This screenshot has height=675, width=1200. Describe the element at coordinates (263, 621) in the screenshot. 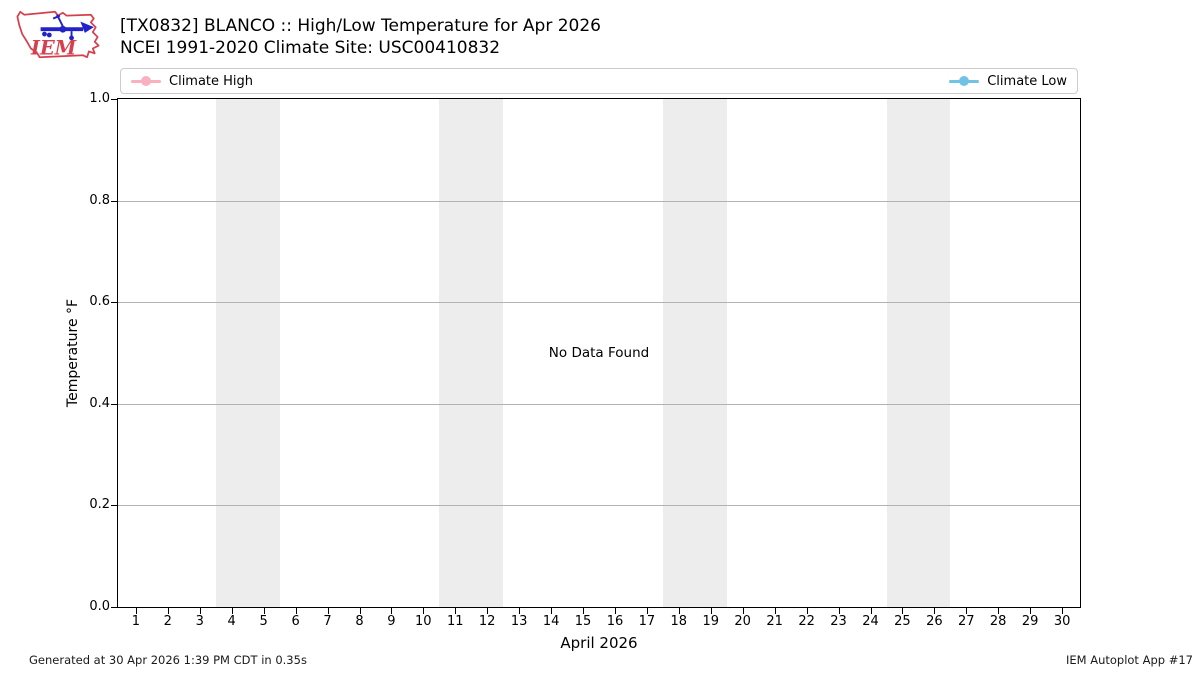

I see `x-tick-label: 5` at that location.